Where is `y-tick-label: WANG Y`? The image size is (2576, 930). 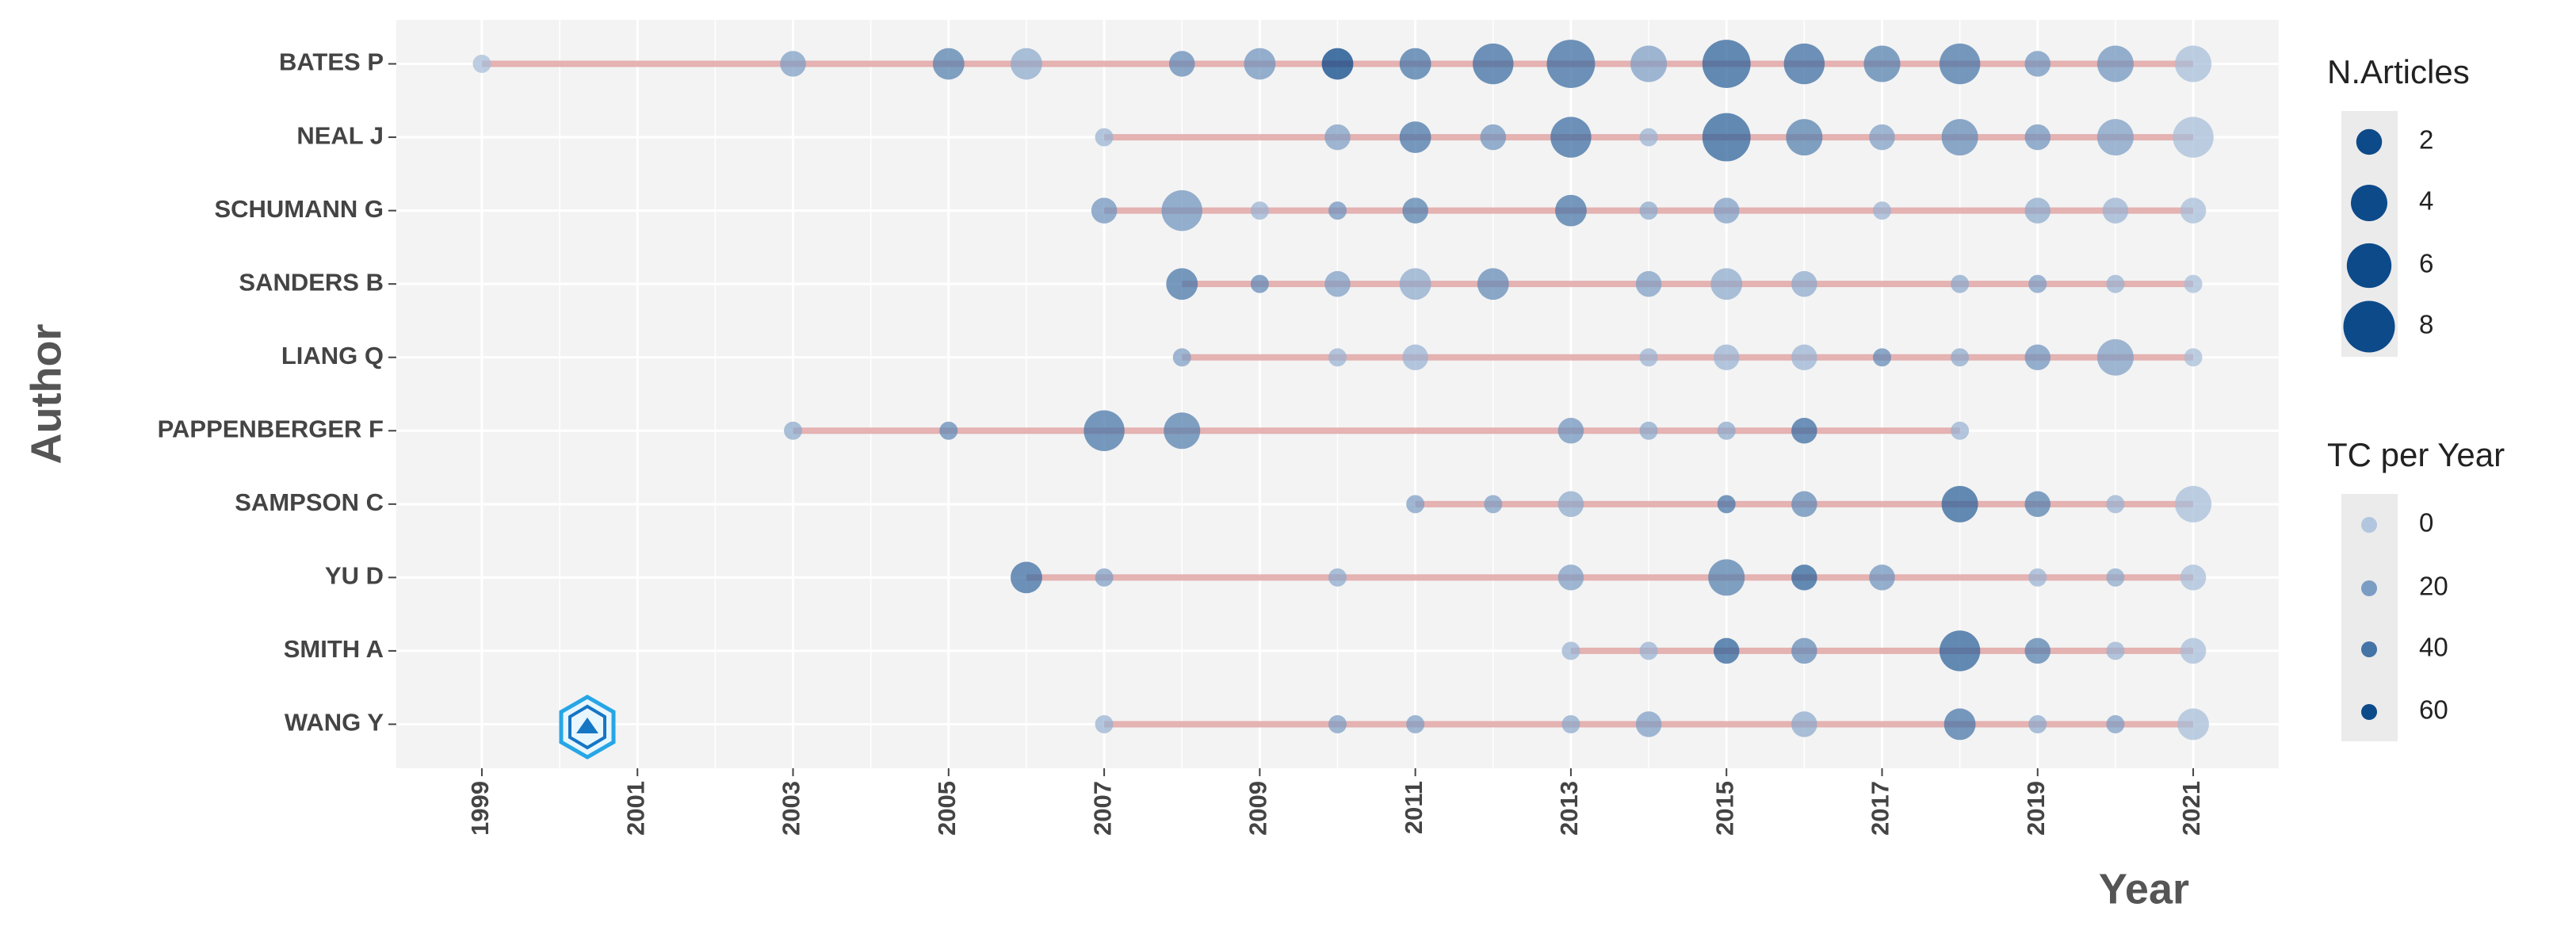 y-tick-label: WANG Y is located at coordinates (334, 723).